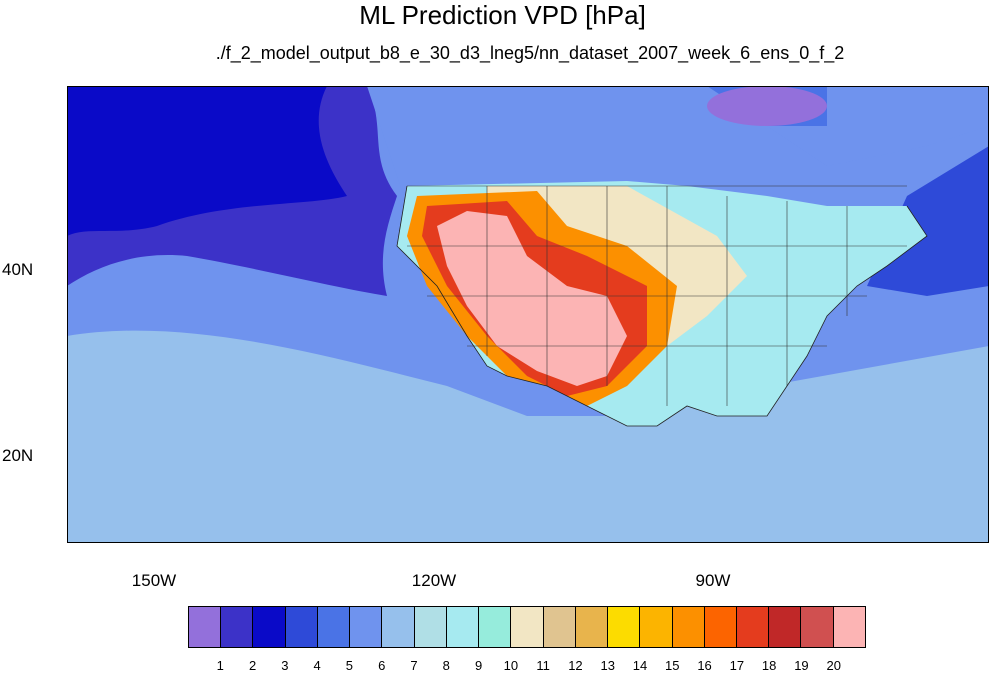 The width and height of the screenshot is (1005, 673). What do you see at coordinates (154, 580) in the screenshot?
I see `lon-label-150w: 150W` at bounding box center [154, 580].